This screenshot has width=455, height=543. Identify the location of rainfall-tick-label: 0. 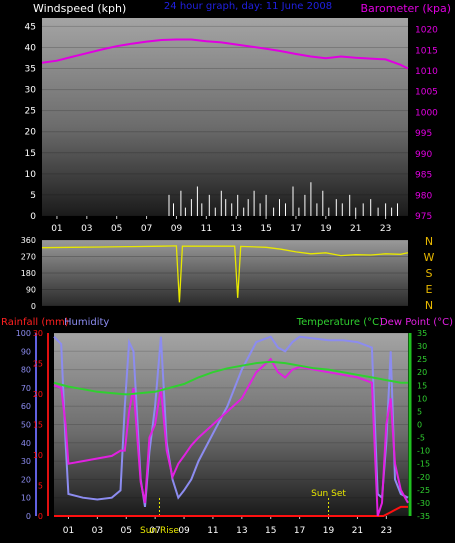
(40, 516).